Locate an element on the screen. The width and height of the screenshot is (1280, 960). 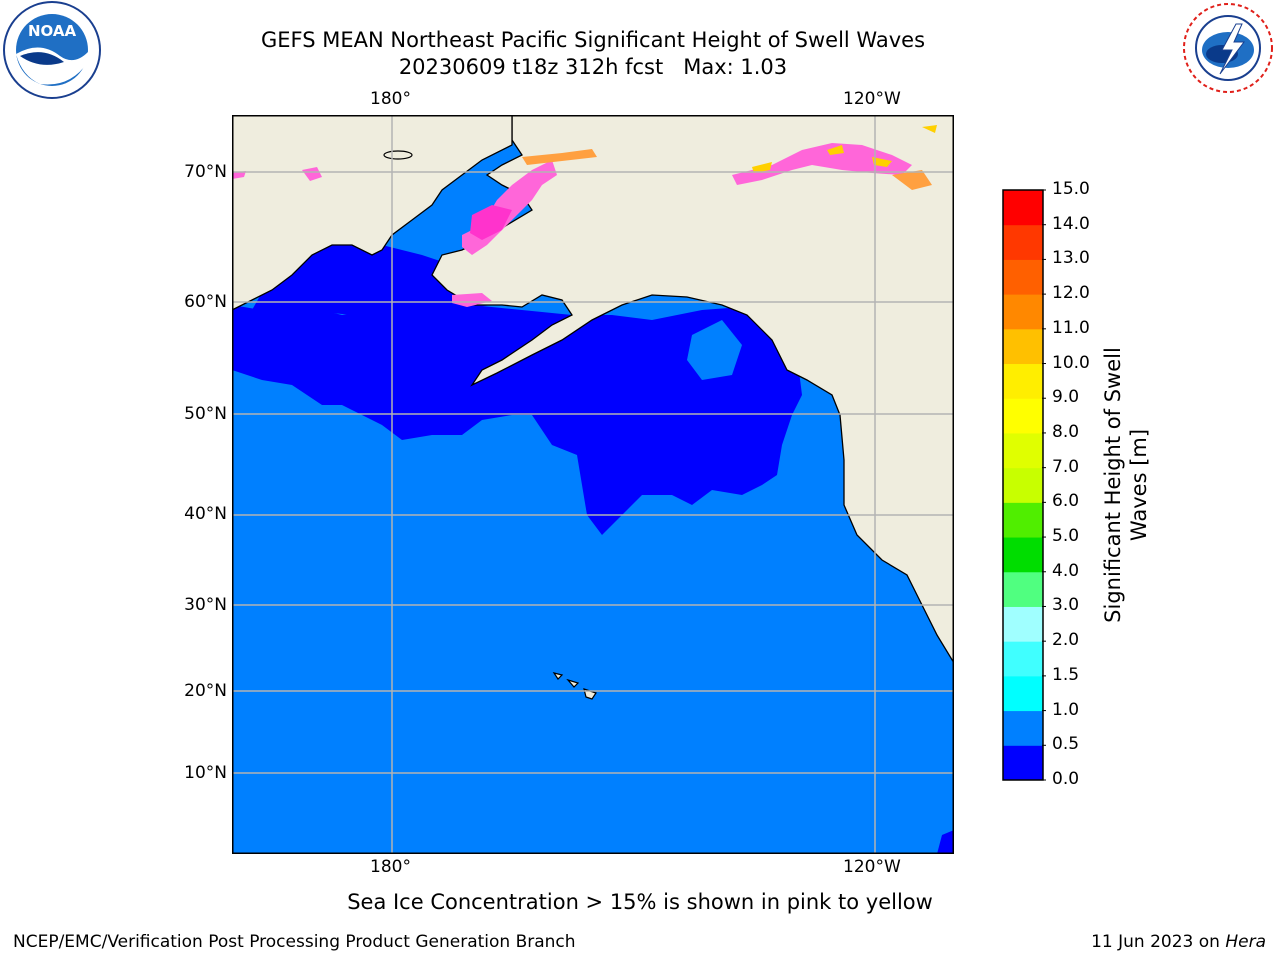
colorbar-tick-label: 1.0 is located at coordinates (1066, 709).